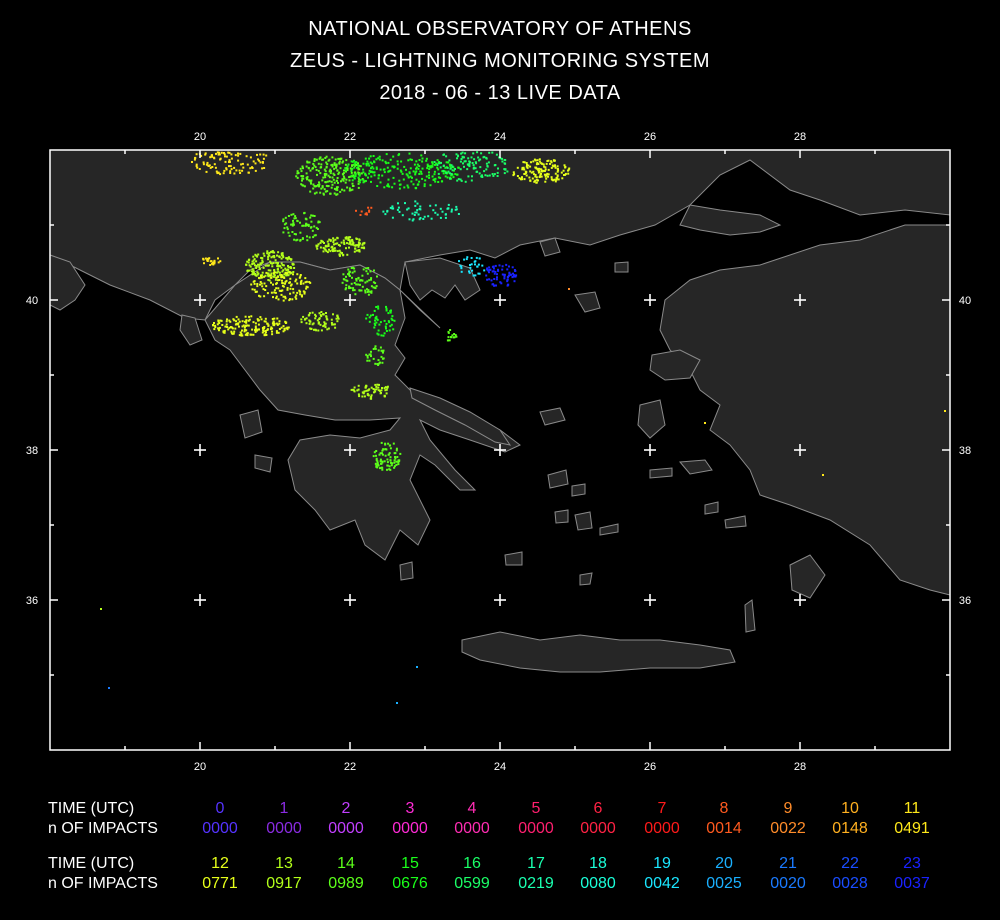 Image resolution: width=1000 pixels, height=920 pixels. I want to click on legend-impact-count: 0000, so click(598, 828).